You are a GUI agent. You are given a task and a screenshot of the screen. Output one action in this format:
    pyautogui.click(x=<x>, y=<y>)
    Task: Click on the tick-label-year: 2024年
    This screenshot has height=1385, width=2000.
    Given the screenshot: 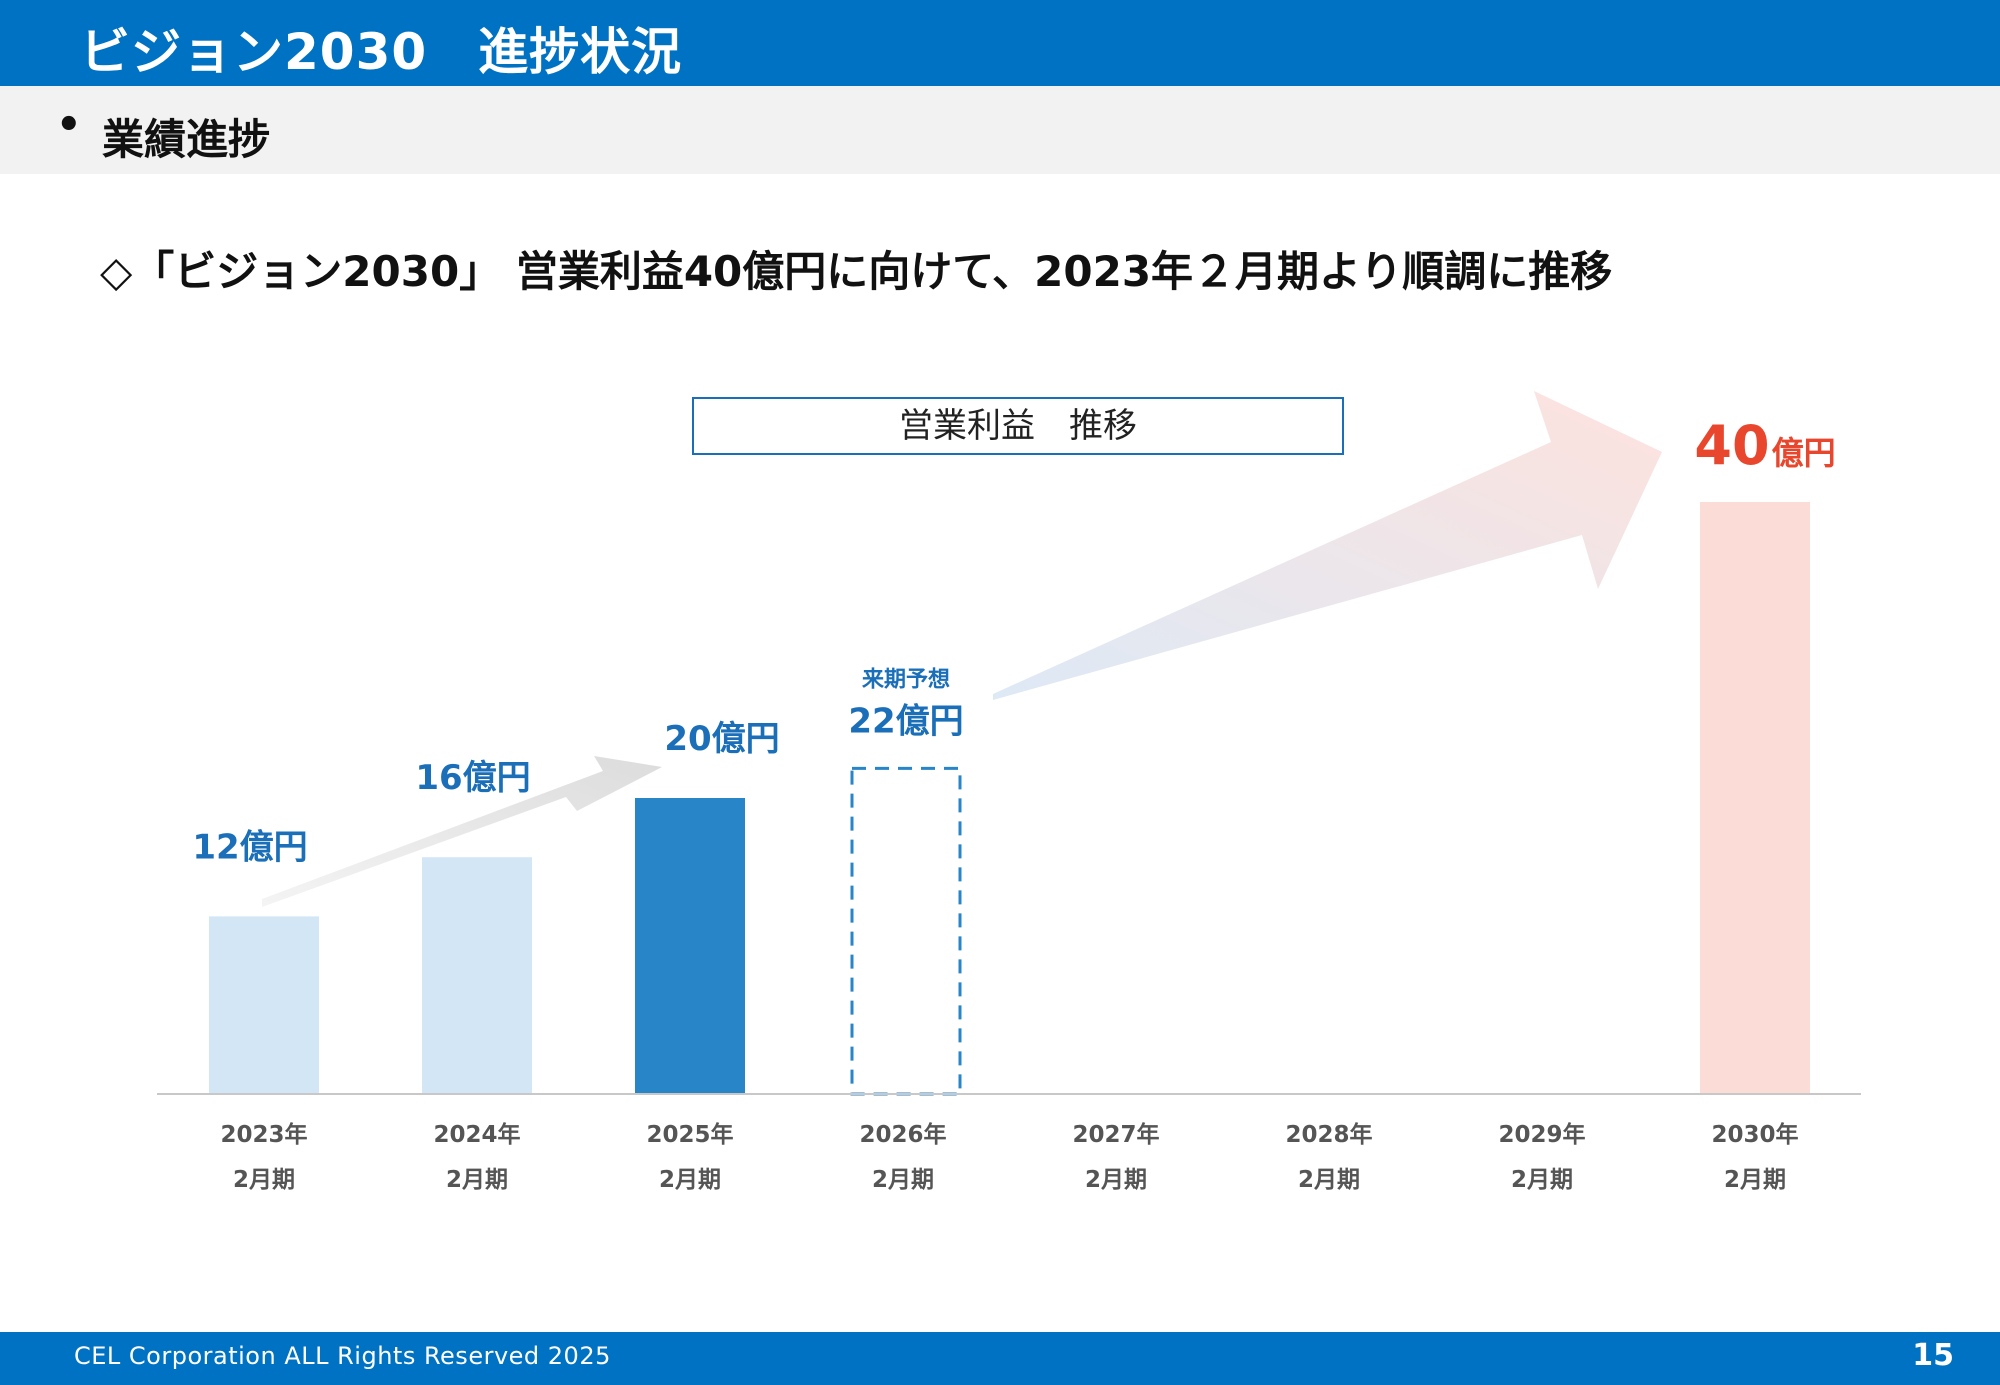 What is the action you would take?
    pyautogui.click(x=476, y=1134)
    